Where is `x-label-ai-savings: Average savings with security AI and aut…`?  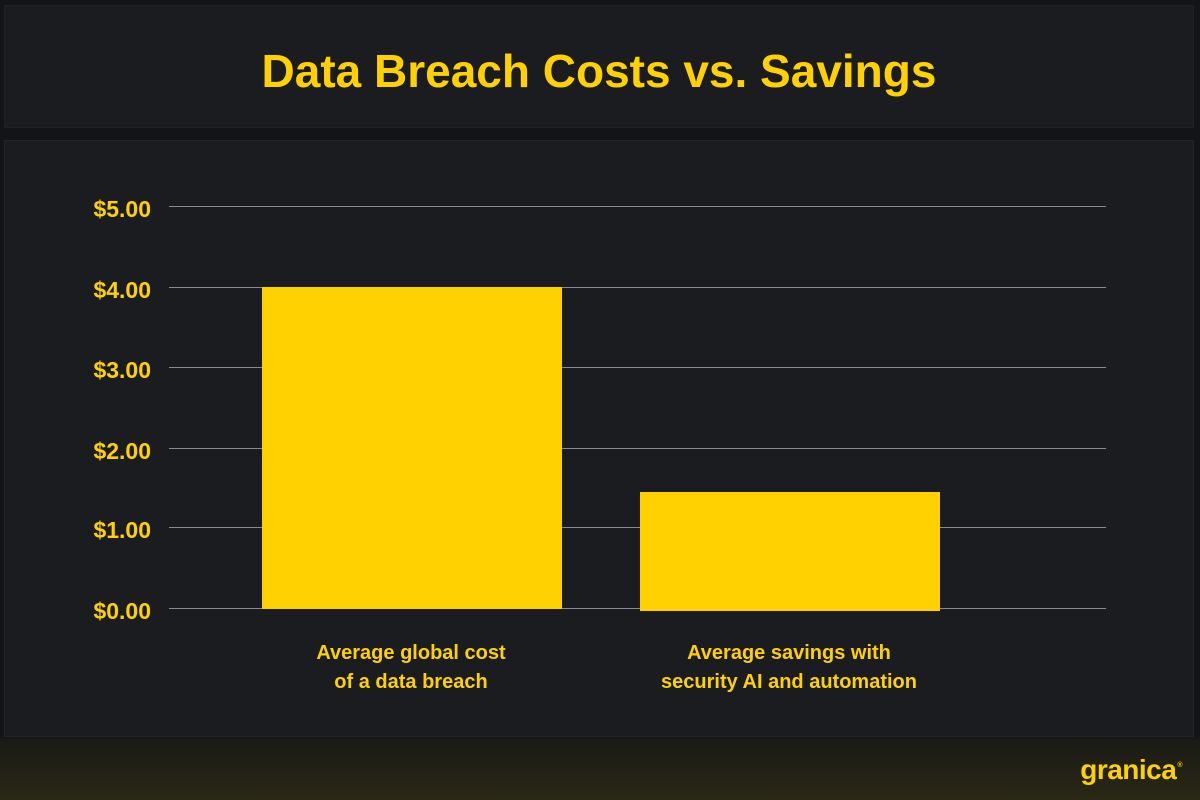 x-label-ai-savings: Average savings with security AI and aut… is located at coordinates (789, 668).